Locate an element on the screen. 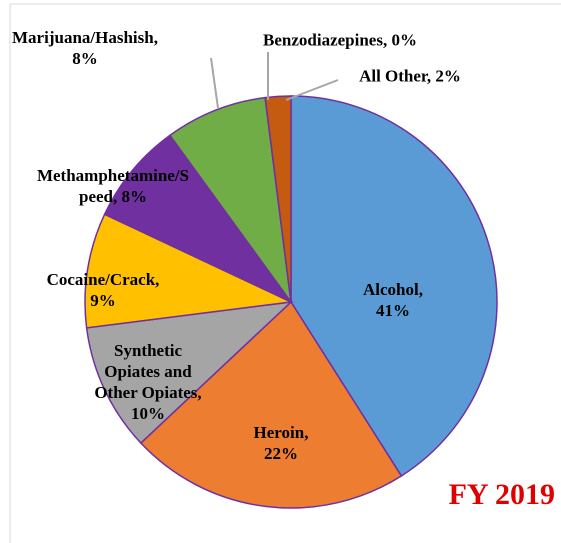  data-label: Synthetic Opiates and Other Opiates, 10% is located at coordinates (148, 382).